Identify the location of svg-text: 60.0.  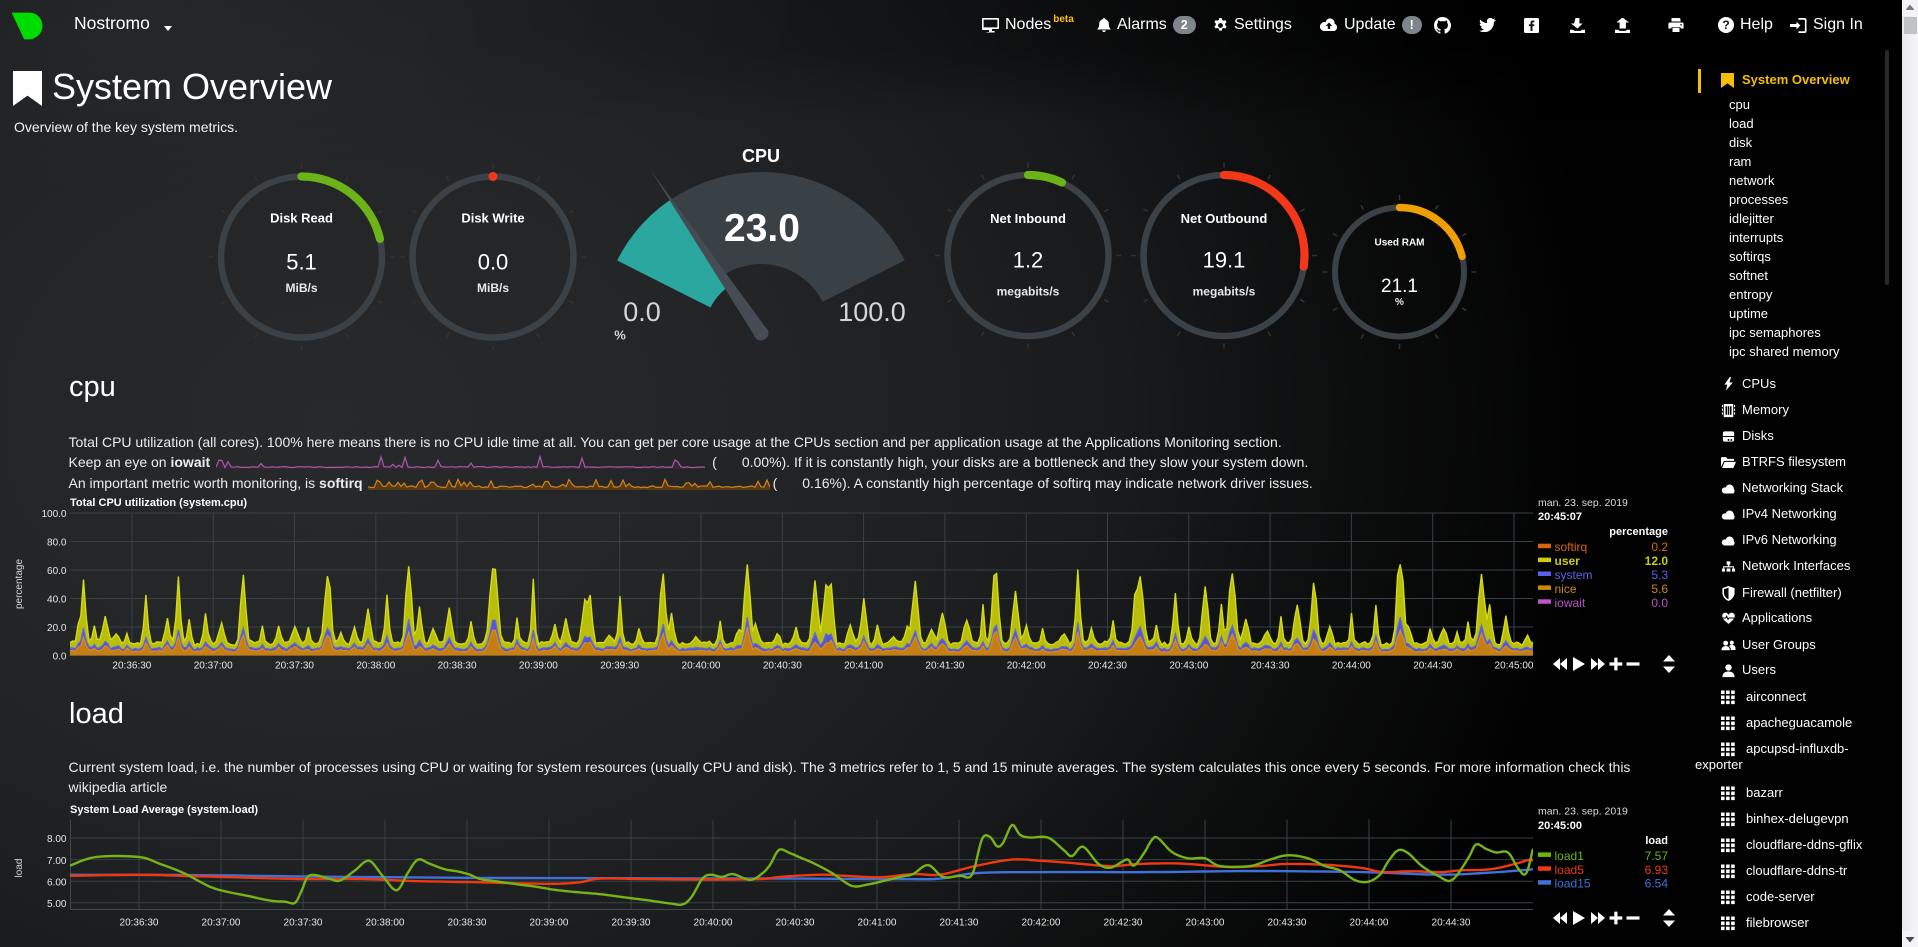
(57, 571).